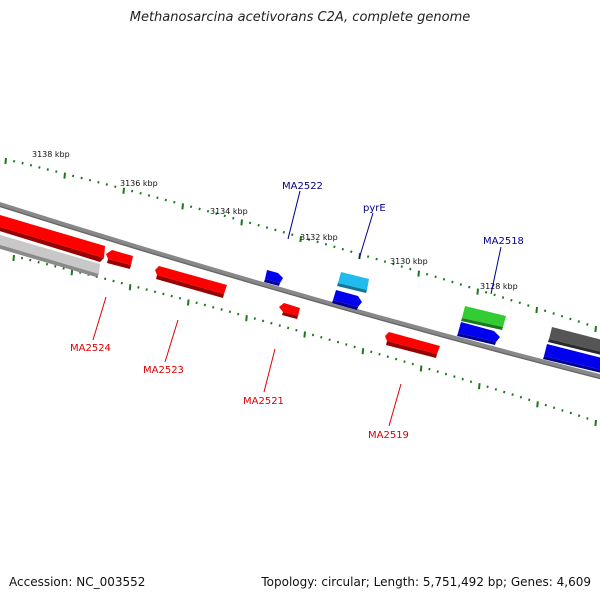 This screenshot has width=600, height=600. I want to click on gene-label-ma2521: MA2521, so click(263, 401).